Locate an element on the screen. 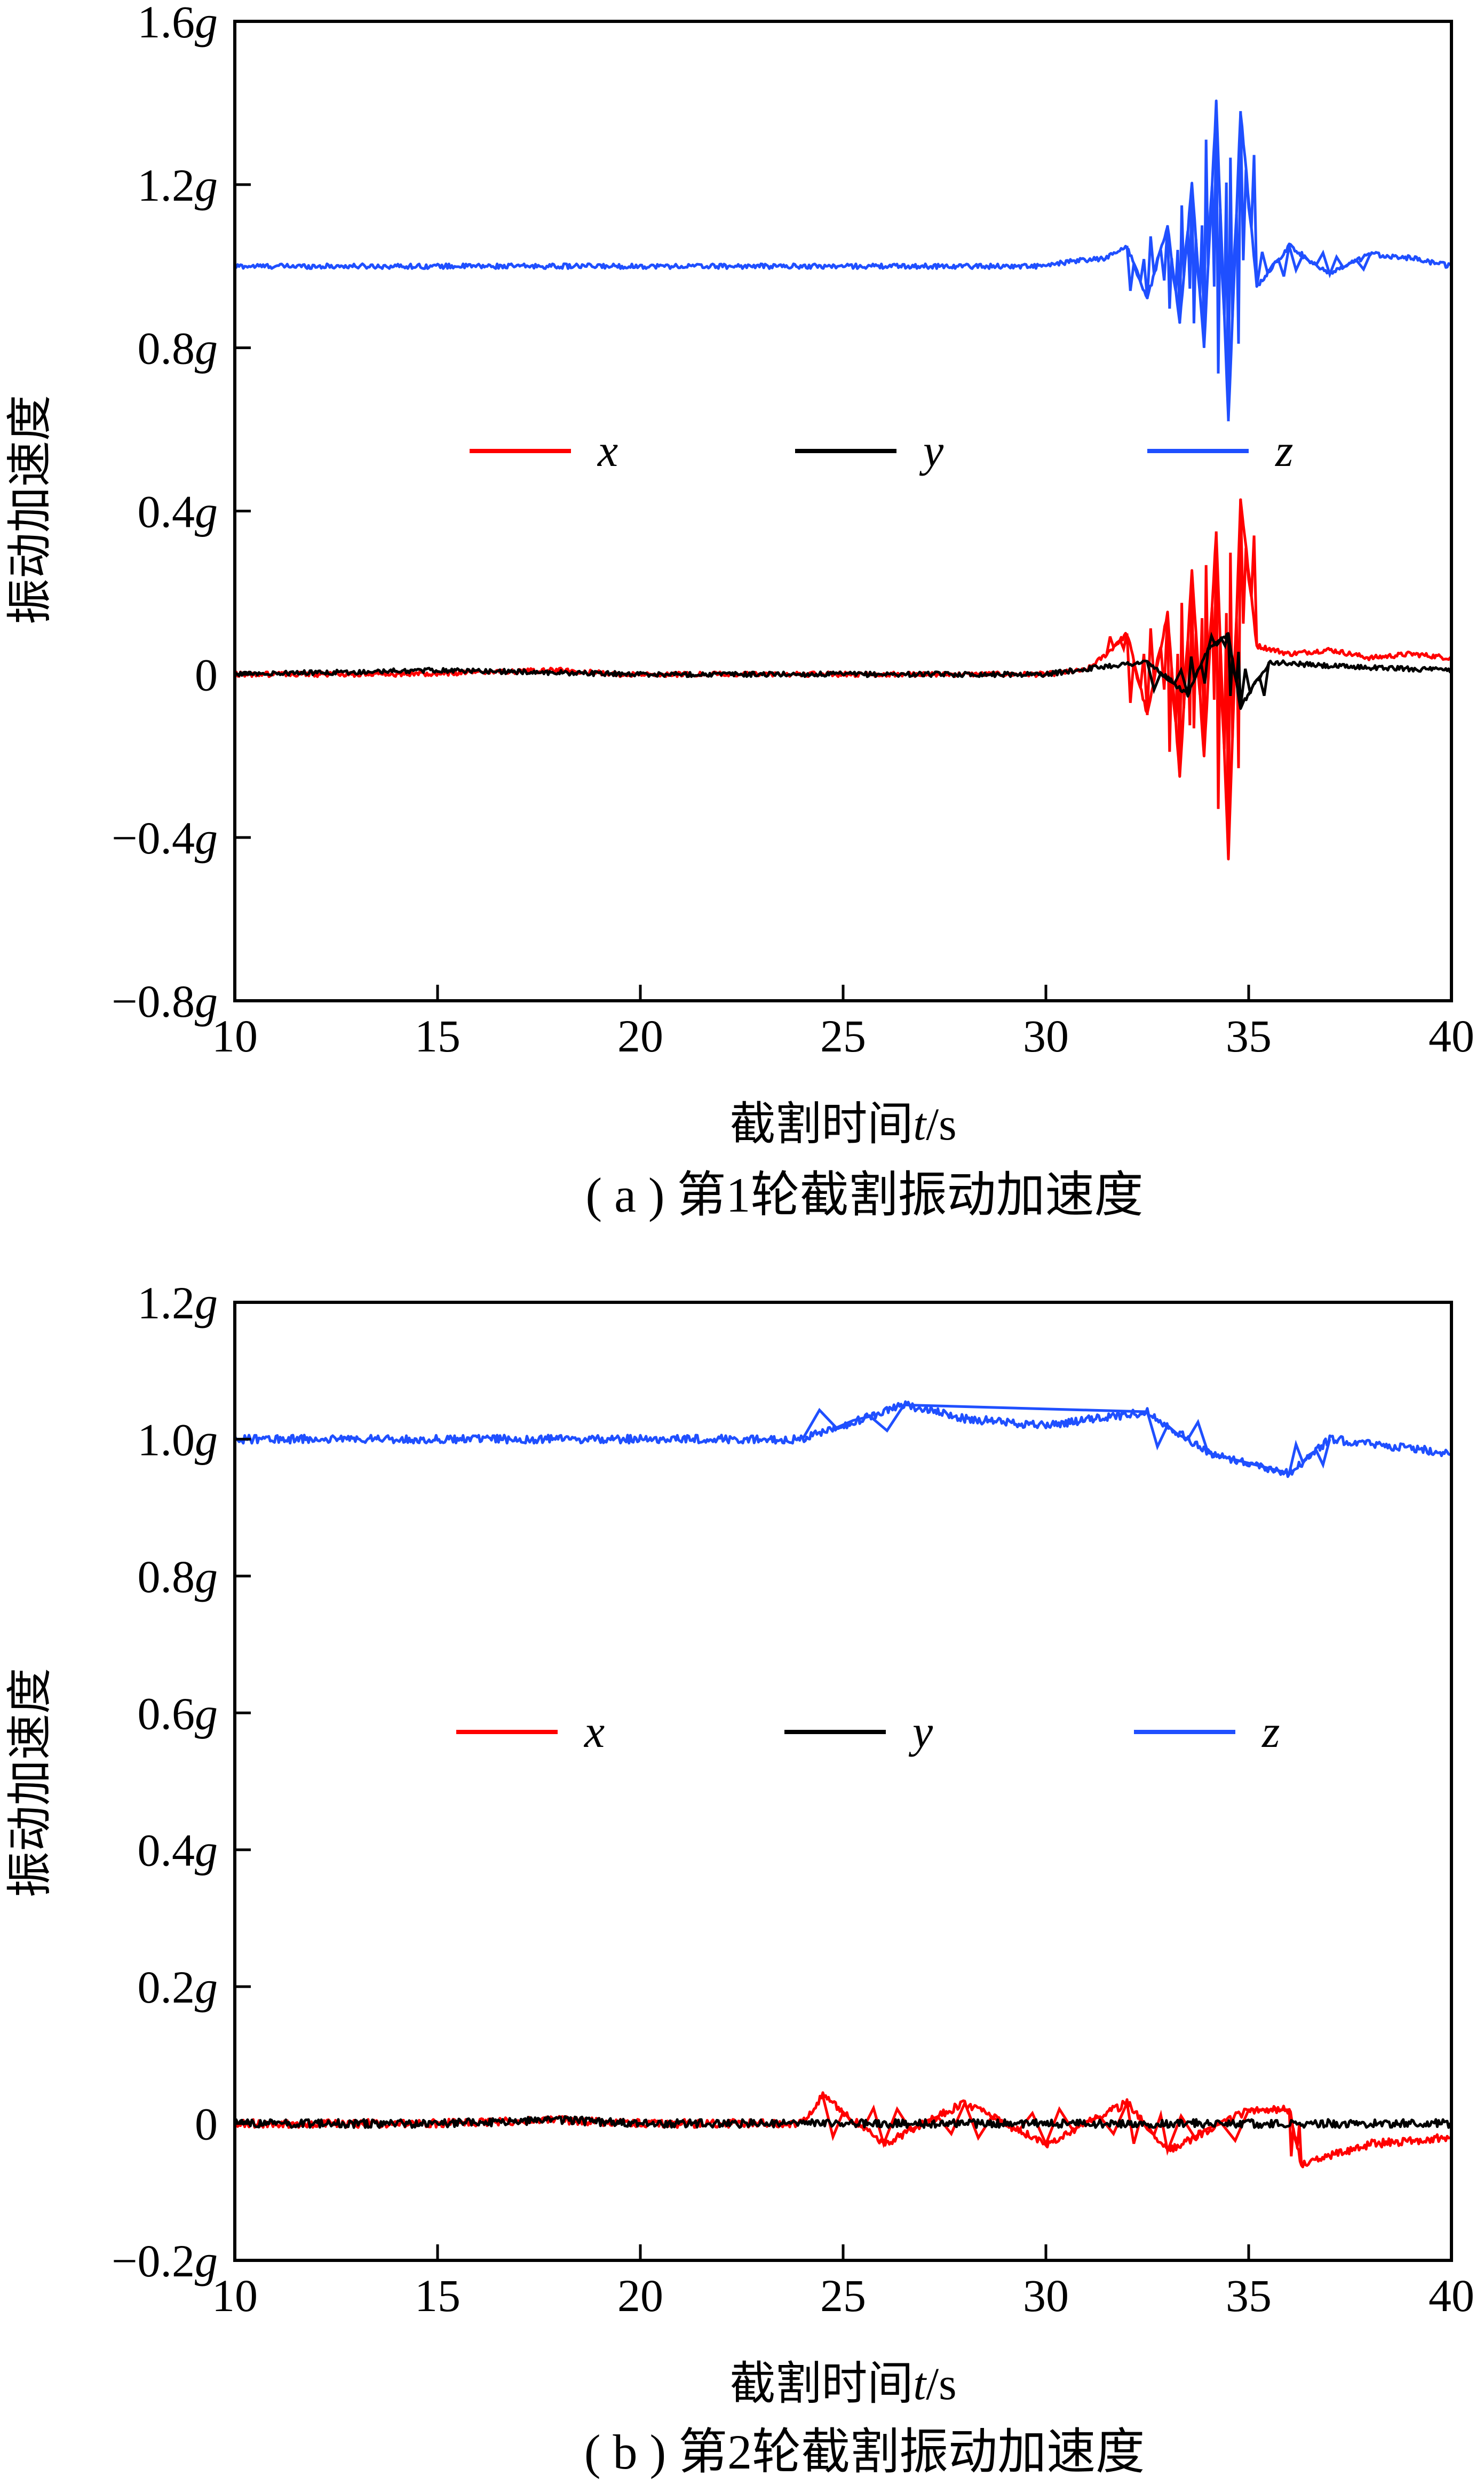  y-tick-label: 0.2g is located at coordinates (178, 1987).